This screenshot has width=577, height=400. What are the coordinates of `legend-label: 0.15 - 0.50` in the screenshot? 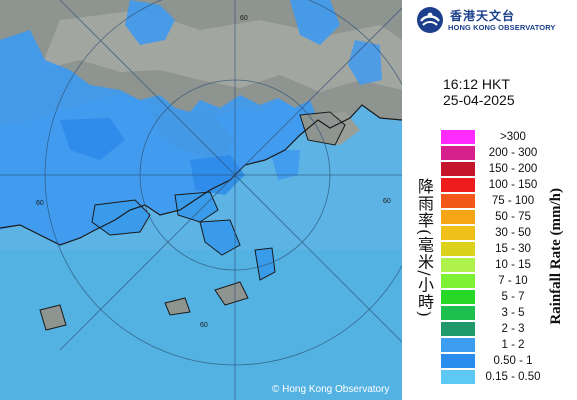 It's located at (513, 377).